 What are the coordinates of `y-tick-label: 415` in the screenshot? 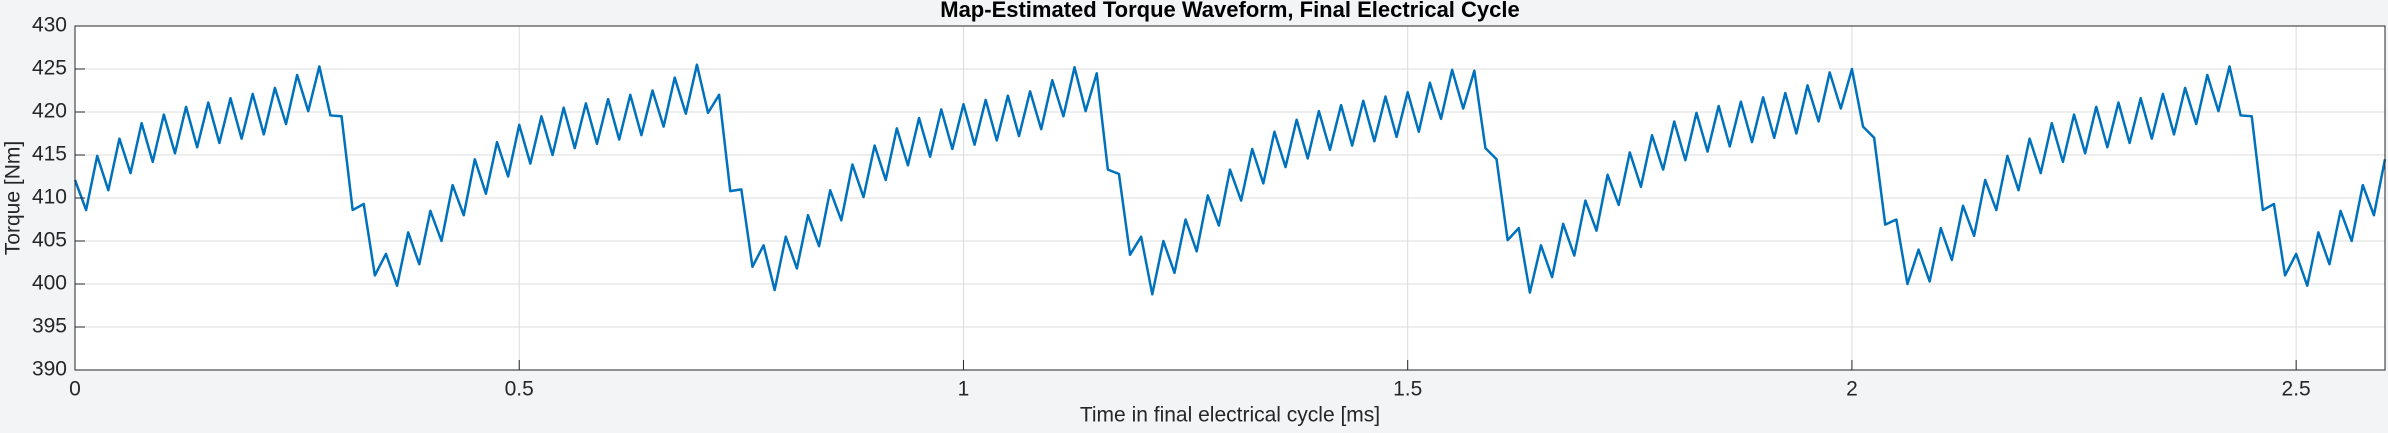 It's located at (49, 154).